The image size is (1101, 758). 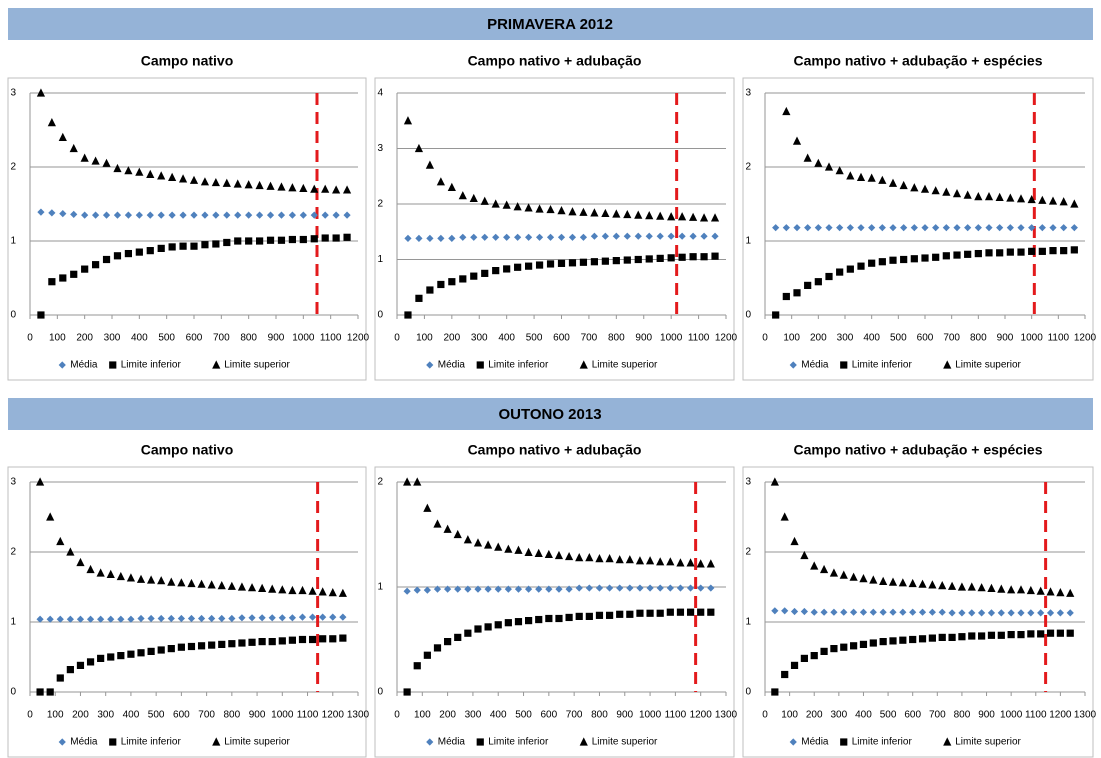 I want to click on x-tick-label: 400, so click(x=139, y=338).